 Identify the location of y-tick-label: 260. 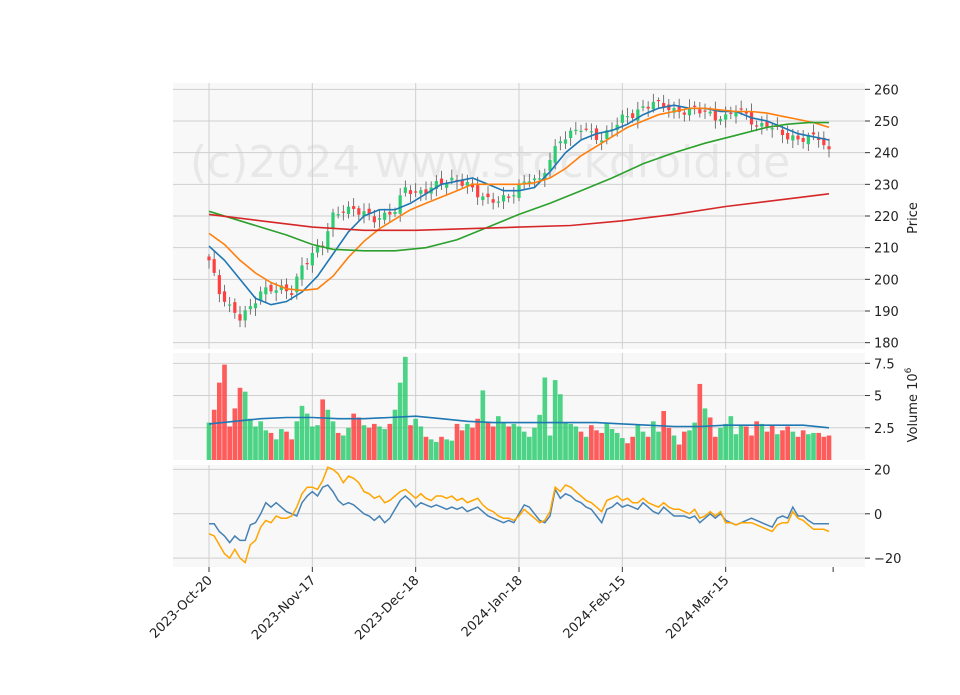
(886, 90).